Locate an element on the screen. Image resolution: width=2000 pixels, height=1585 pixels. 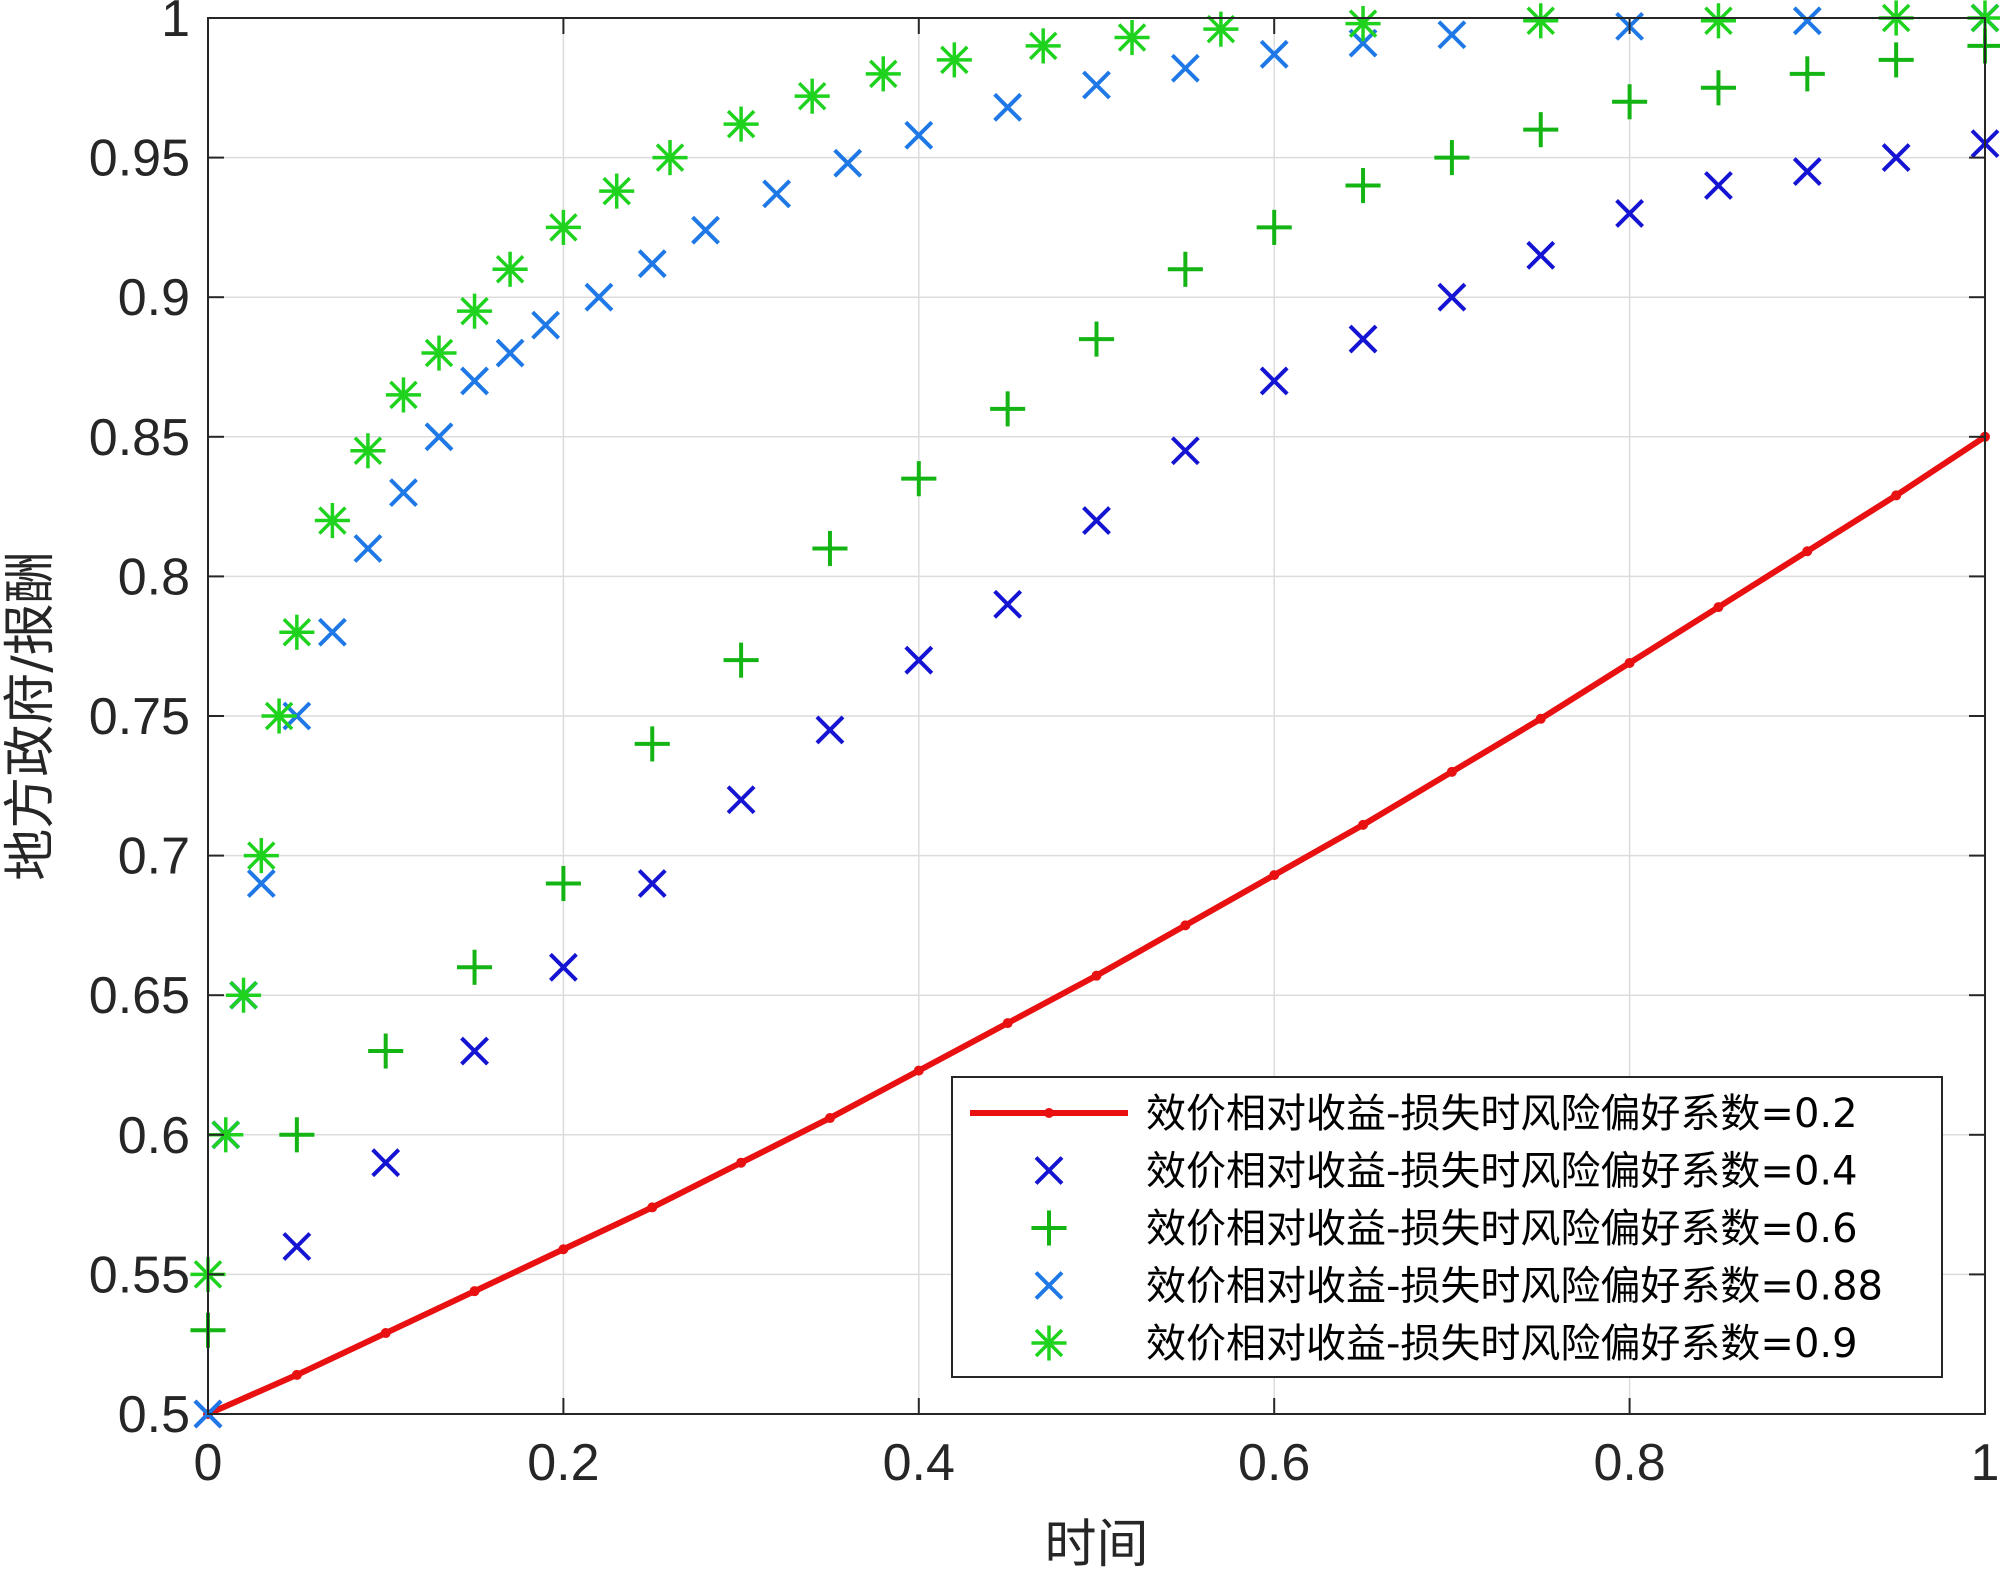
y-tick-label: 0.7 is located at coordinates (154, 857).